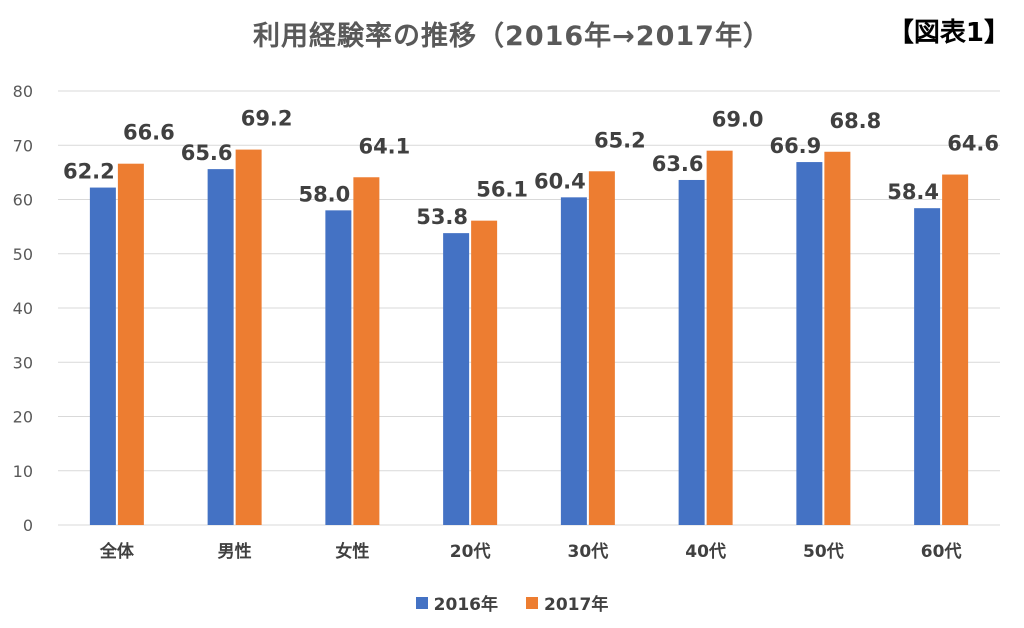 This screenshot has height=628, width=1024. Describe the element at coordinates (560, 181) in the screenshot. I see `data-label-2016: 60.4` at that location.